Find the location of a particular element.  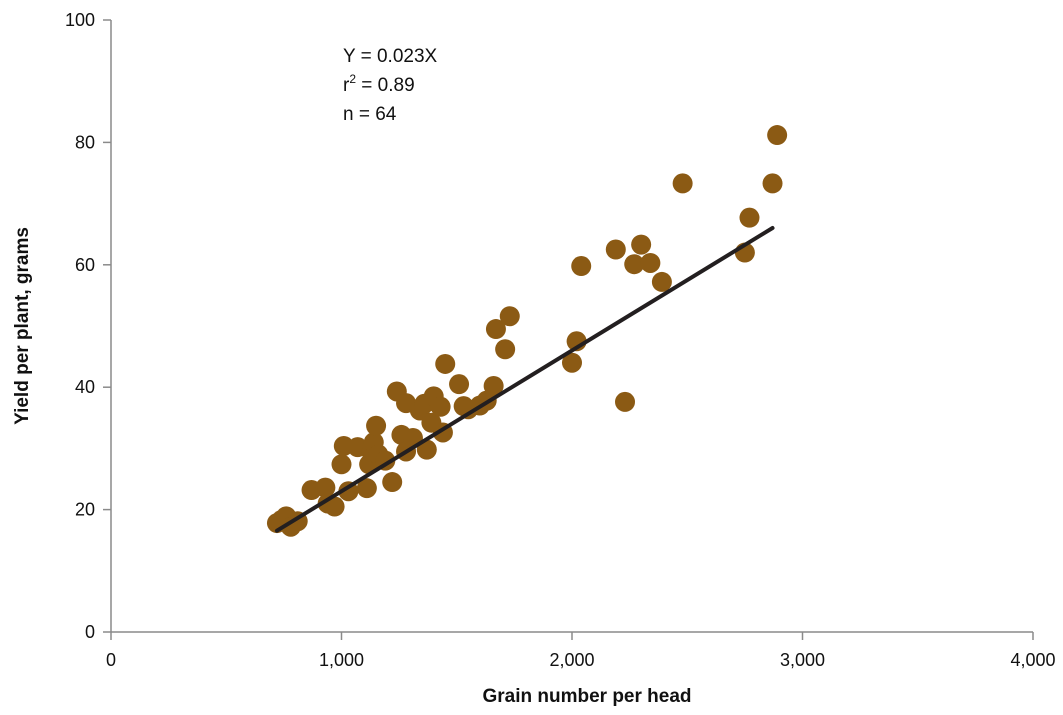

x-tick-label: 0 is located at coordinates (111, 660).